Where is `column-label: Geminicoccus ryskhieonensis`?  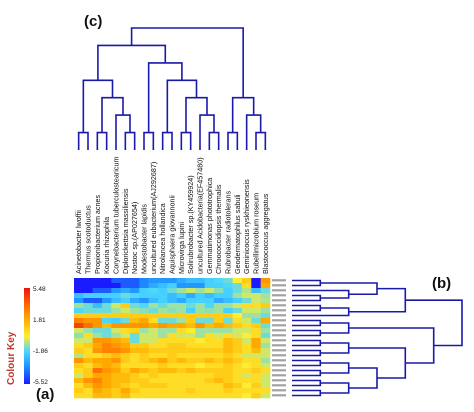 column-label: Geminicoccus ryskhieonensis is located at coordinates (246, 226).